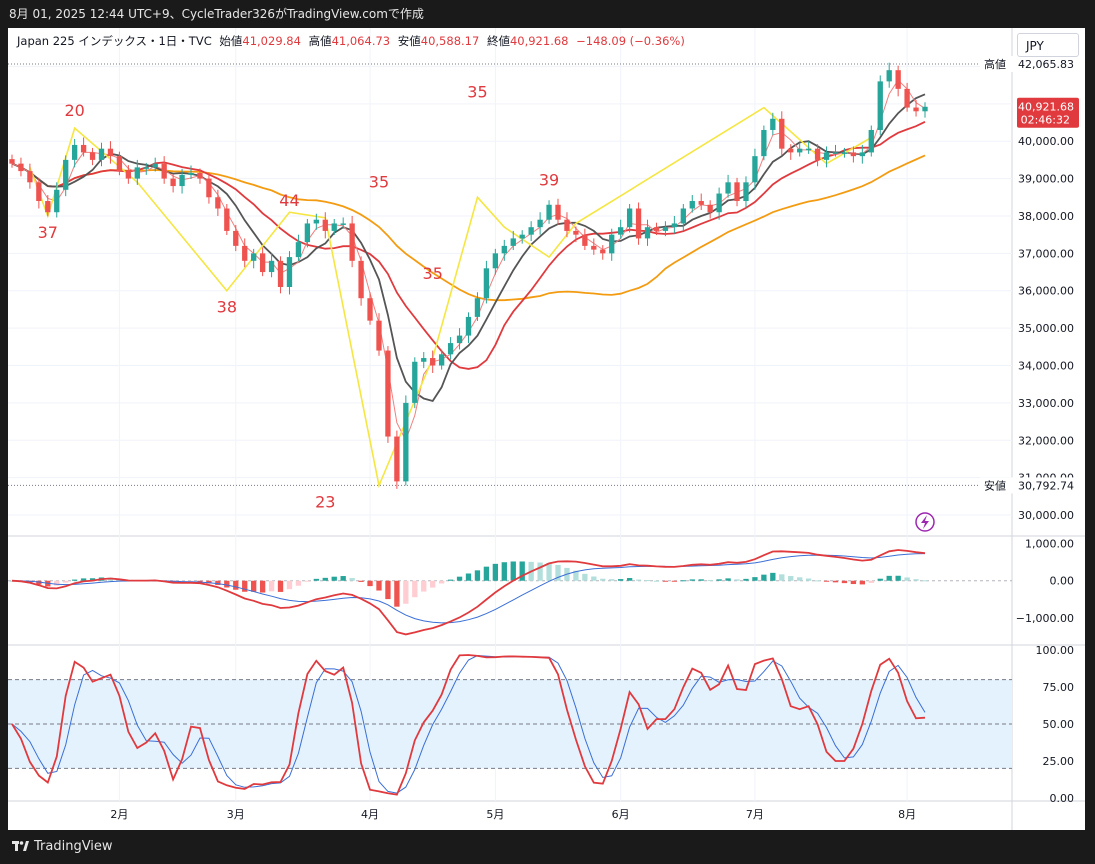  Describe the element at coordinates (549, 180) in the screenshot. I see `cycle-count-label: 39` at that location.